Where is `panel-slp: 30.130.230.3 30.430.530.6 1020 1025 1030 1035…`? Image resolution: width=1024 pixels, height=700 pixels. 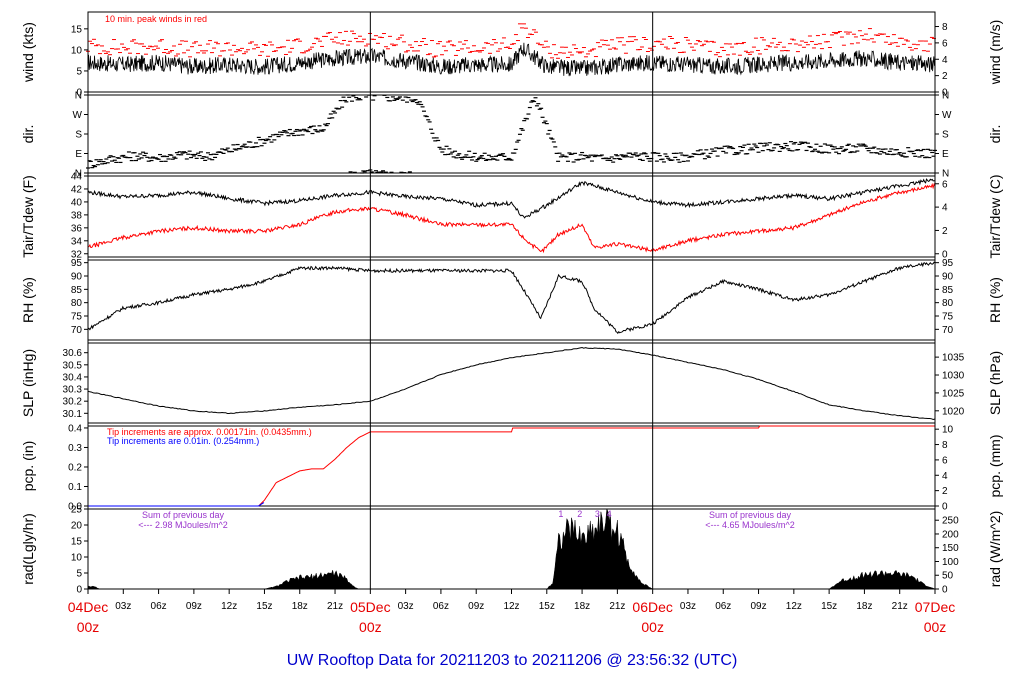 panel-slp: 30.130.230.3 30.430.530.6 1020 1025 1030 1035… is located at coordinates (511, 383).